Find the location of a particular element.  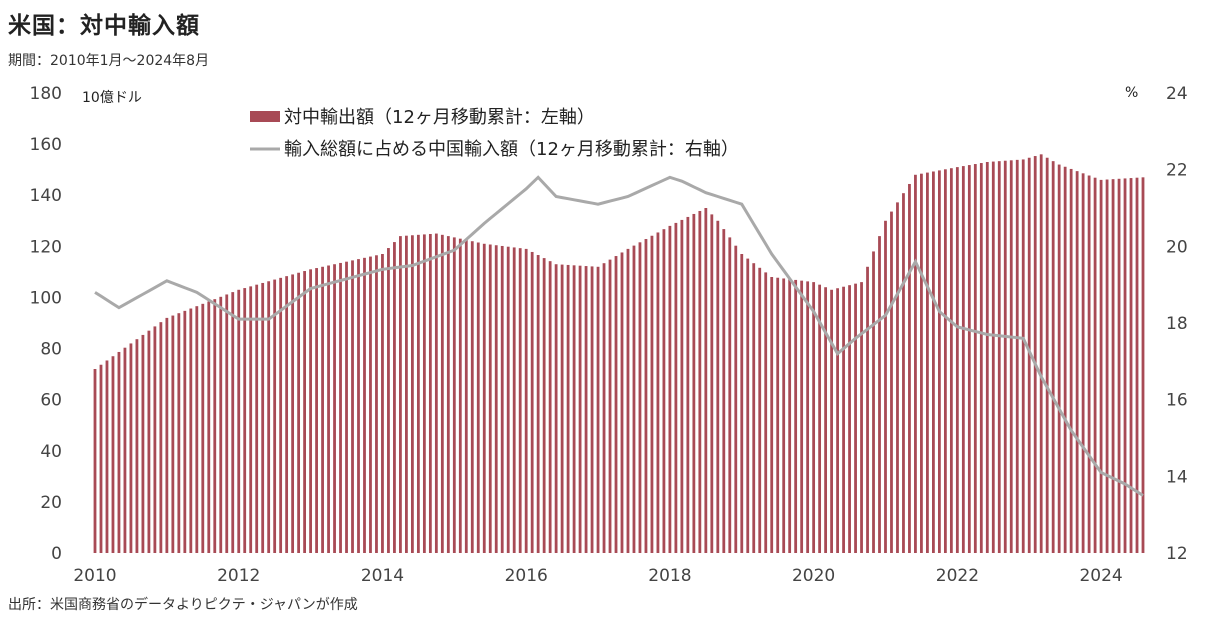

left-tick-label: 160 is located at coordinates (46, 145).